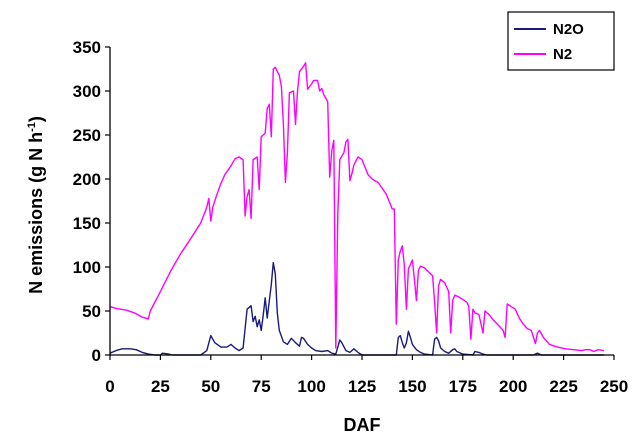 This screenshot has height=439, width=637. I want to click on legend: N2O N2, so click(561, 41).